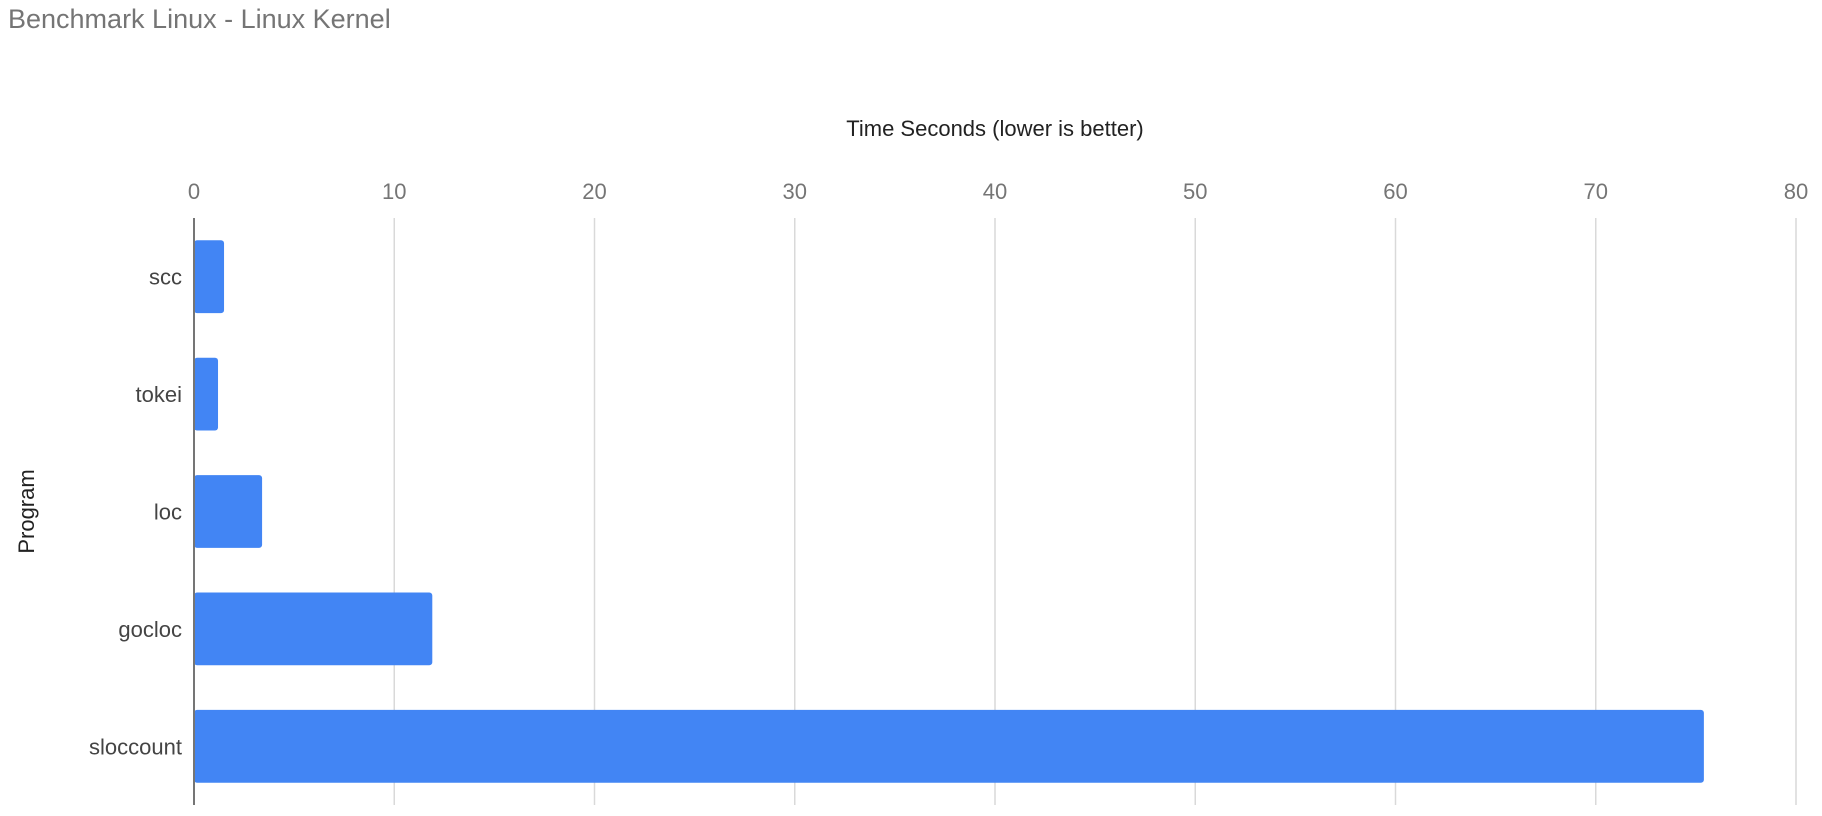  Describe the element at coordinates (1596, 191) in the screenshot. I see `x-tick-label: 70` at that location.